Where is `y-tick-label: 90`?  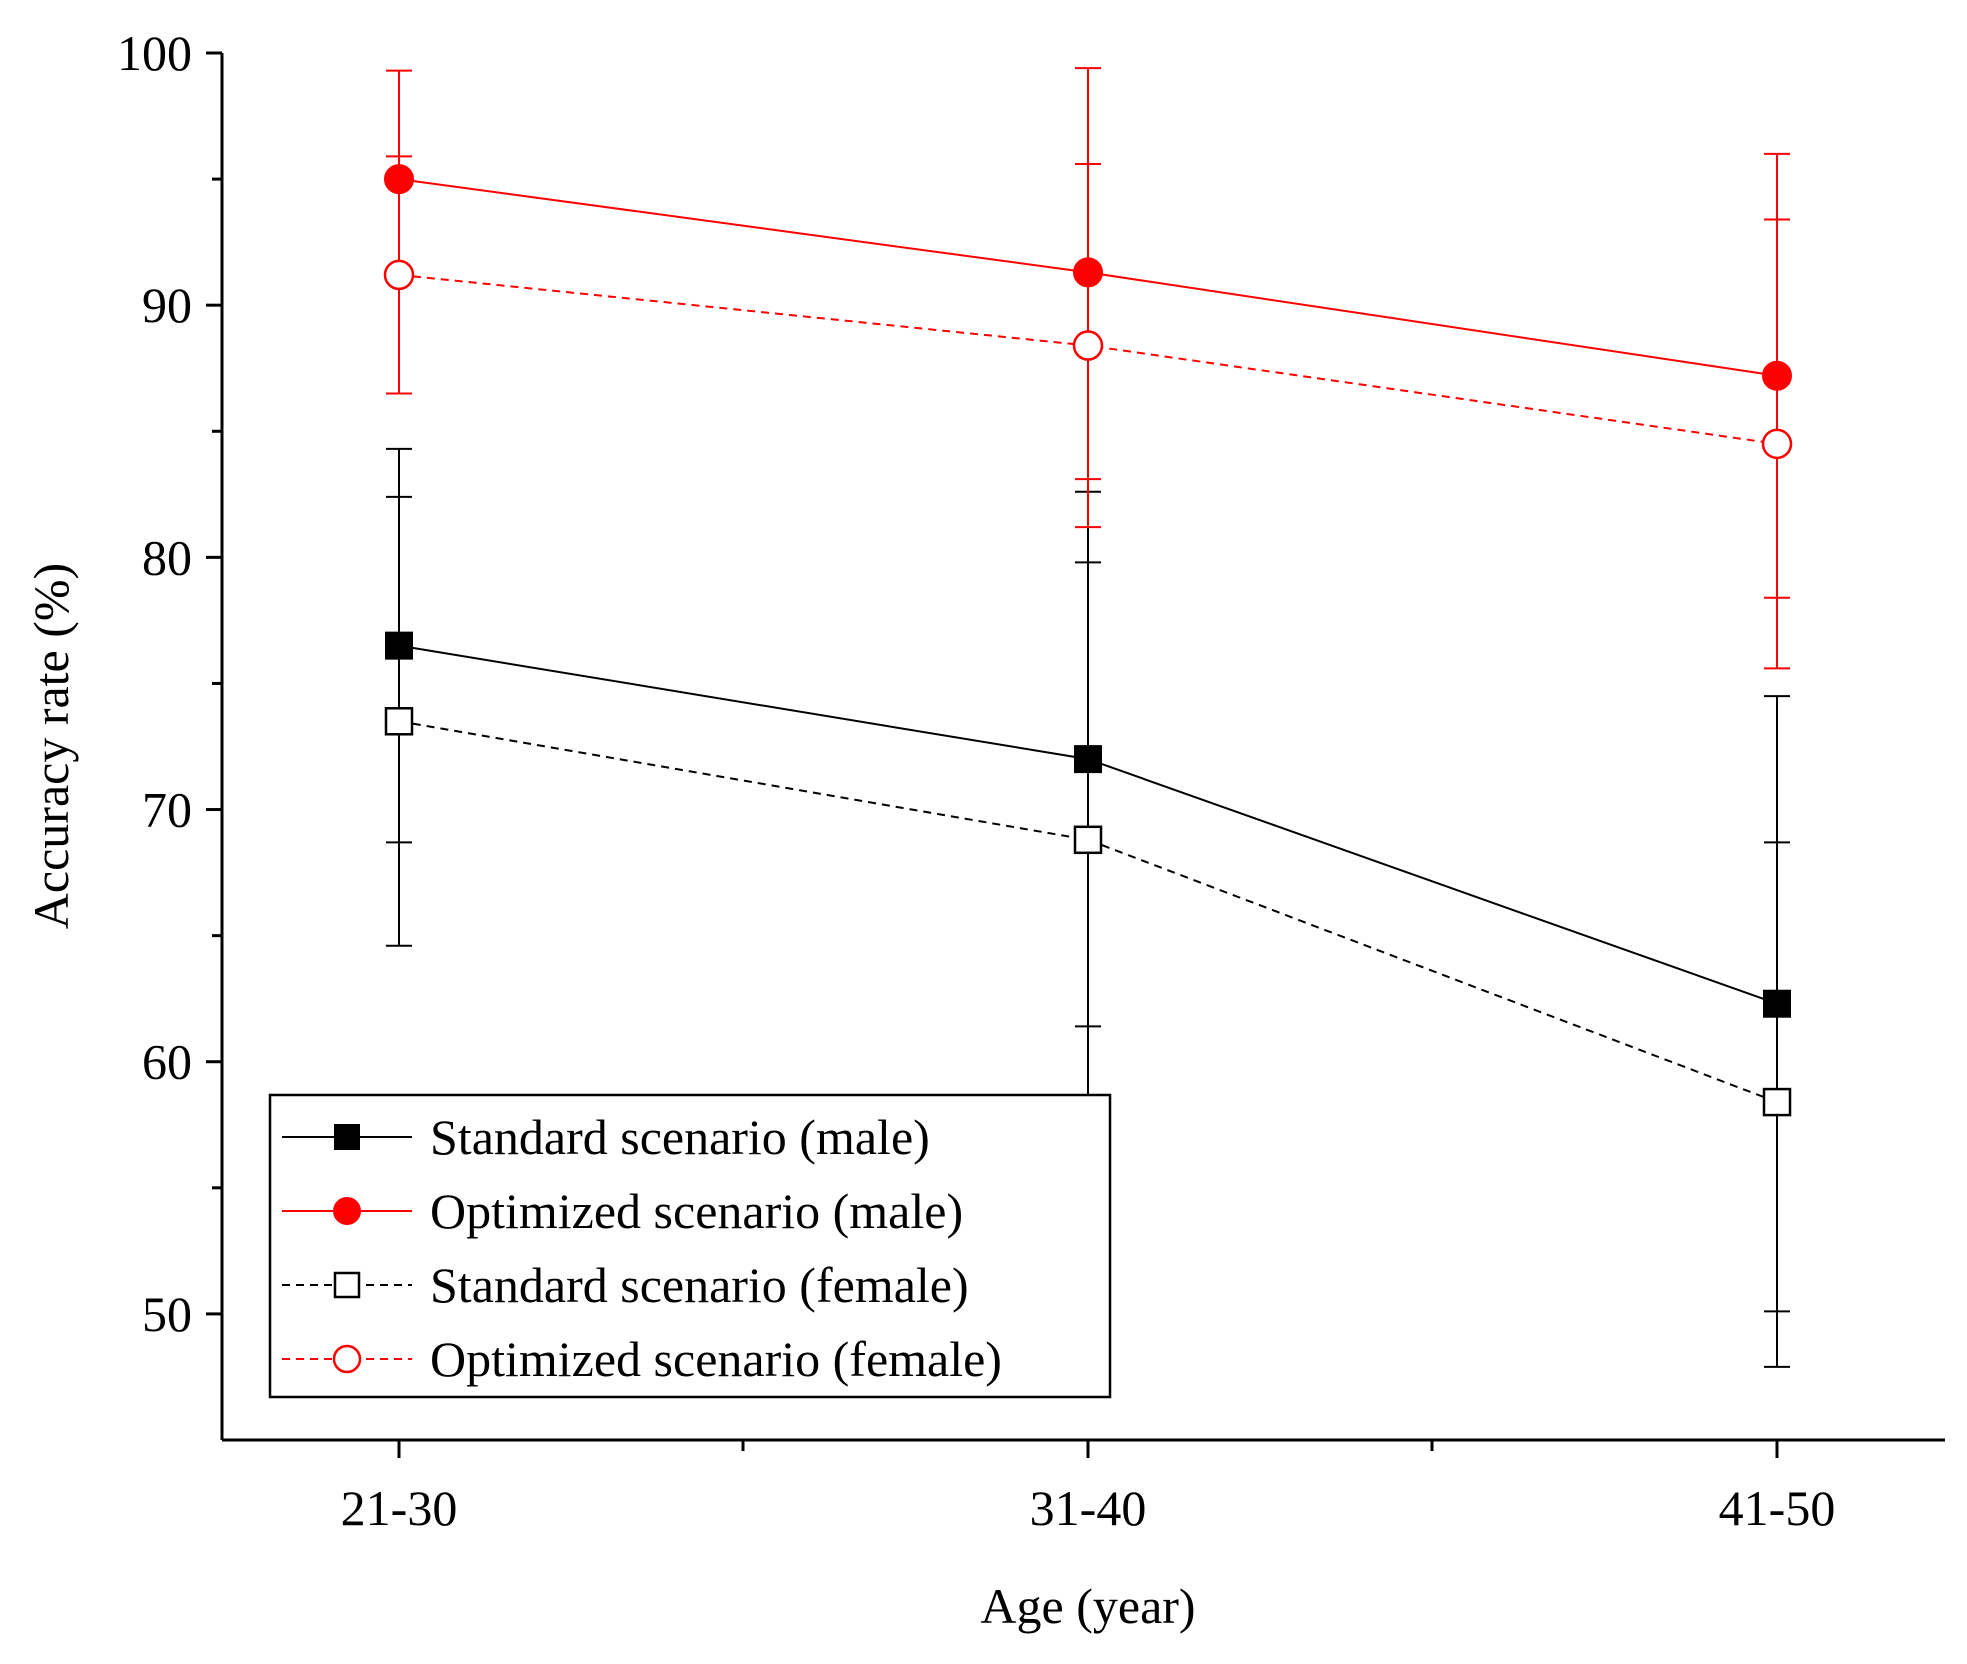
y-tick-label: 90 is located at coordinates (167, 305).